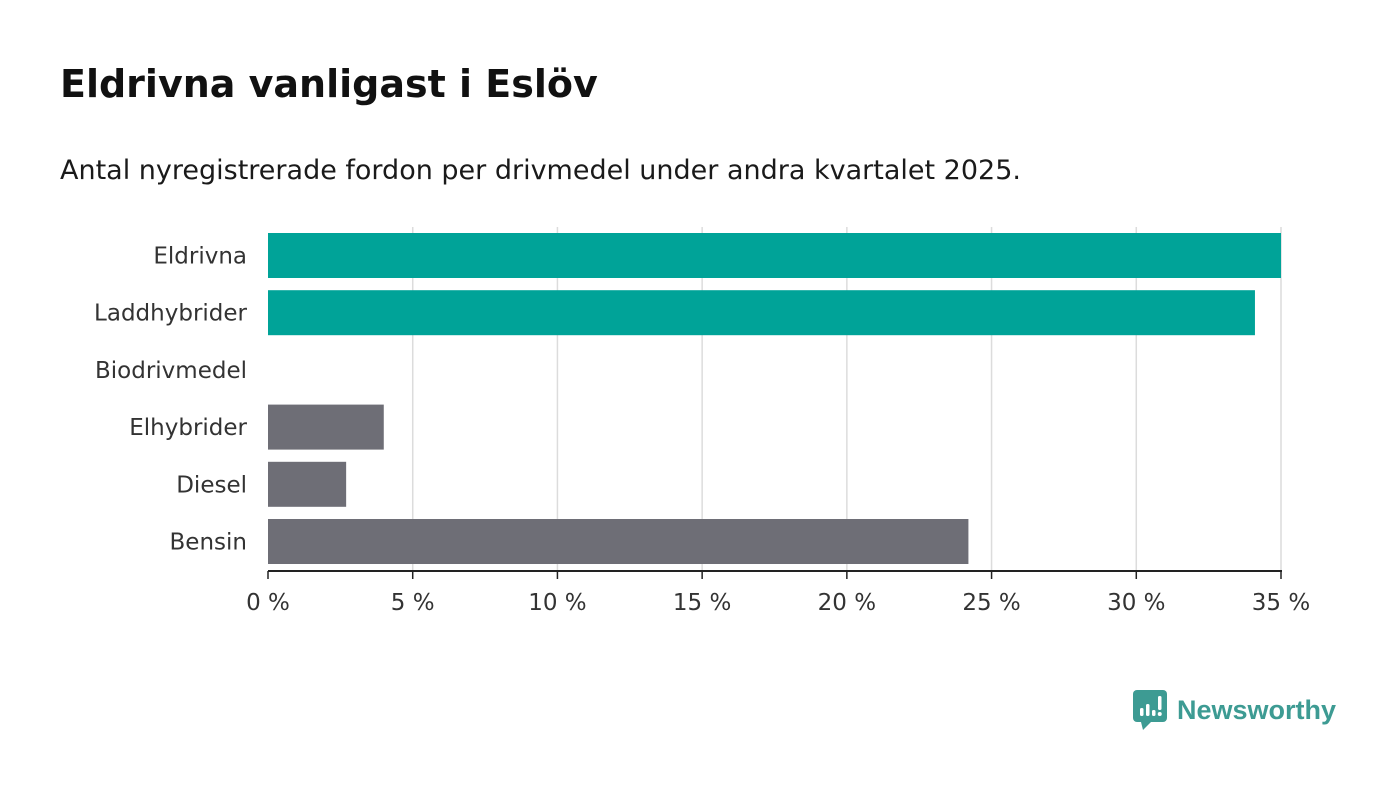  Describe the element at coordinates (1136, 603) in the screenshot. I see `x-tick-label: 30 %` at that location.